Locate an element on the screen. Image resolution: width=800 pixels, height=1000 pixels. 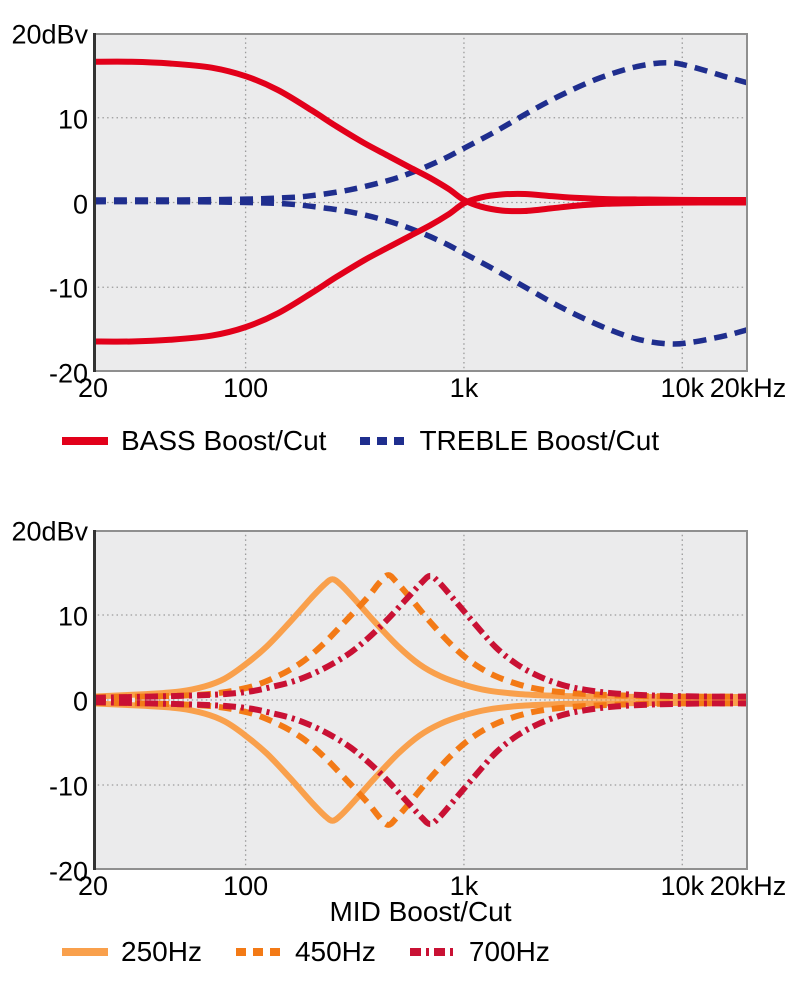
mid-450-cut-curve is located at coordinates (420, 763).